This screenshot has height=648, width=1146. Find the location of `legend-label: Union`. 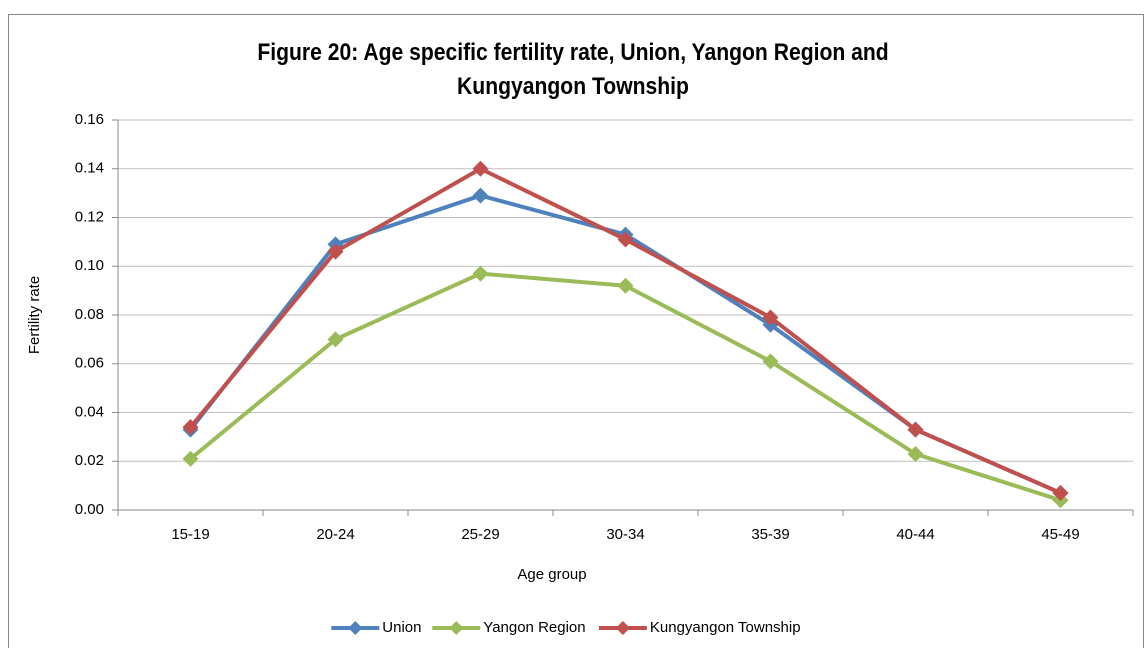

legend-label: Union is located at coordinates (401, 627).